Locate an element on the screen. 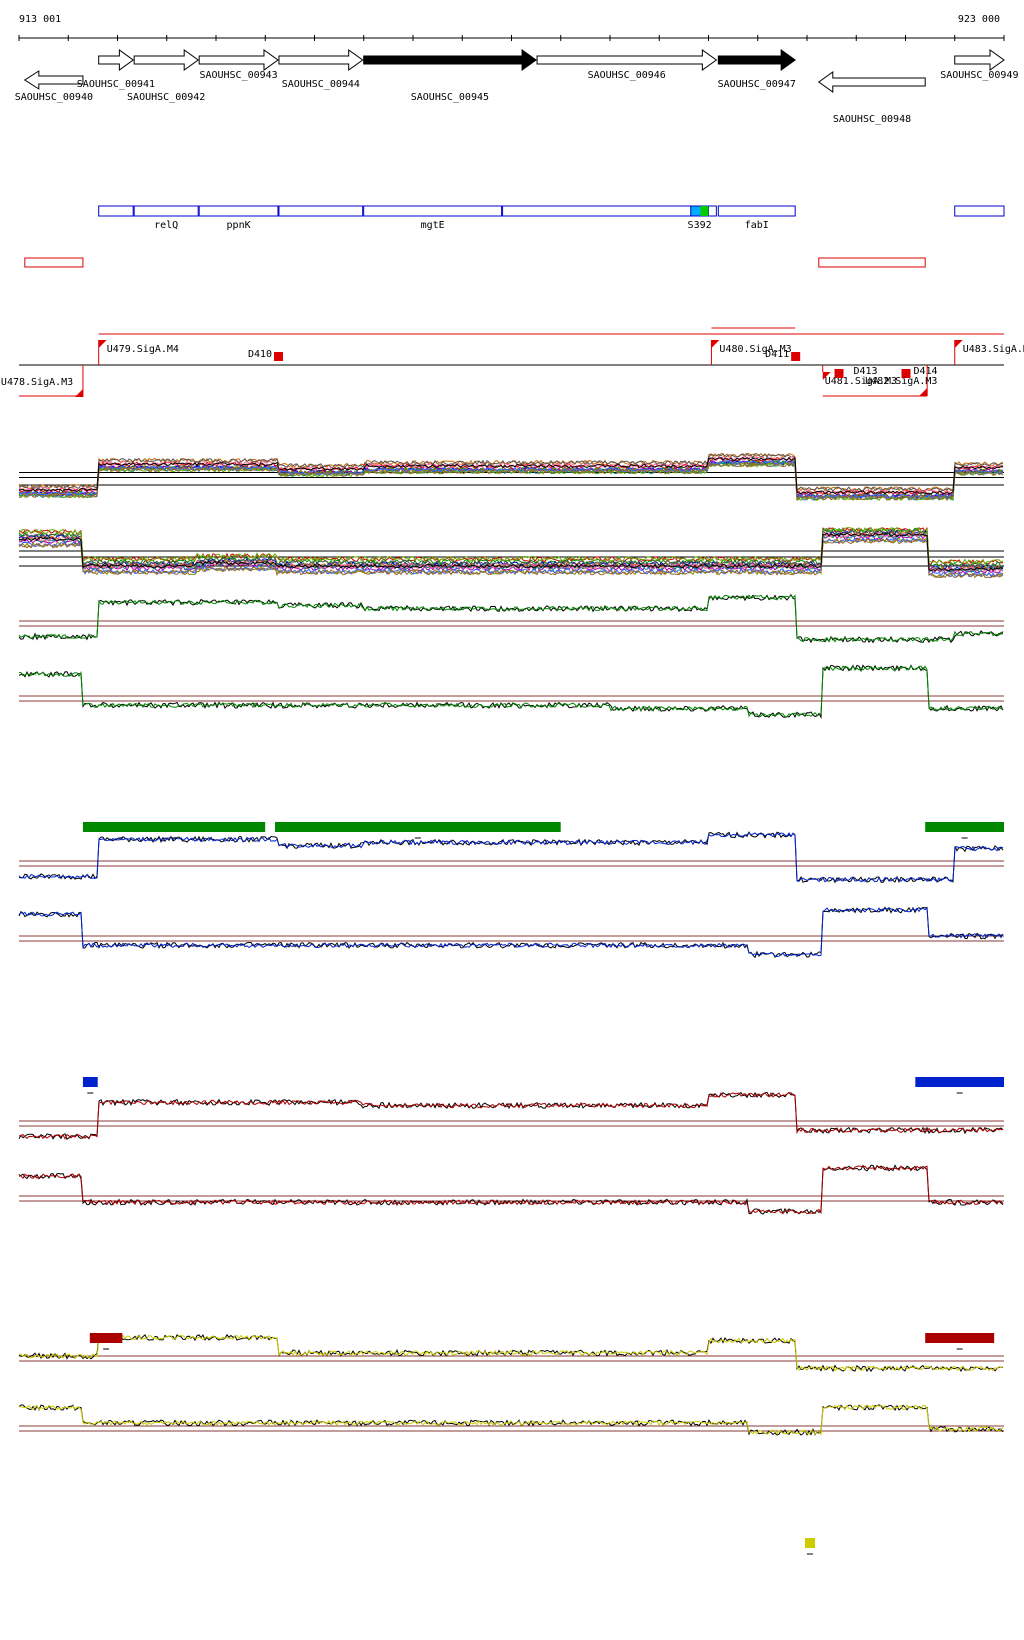 Image resolution: width=1024 pixels, height=1640 pixels. annotation-label: mgtE is located at coordinates (433, 225).